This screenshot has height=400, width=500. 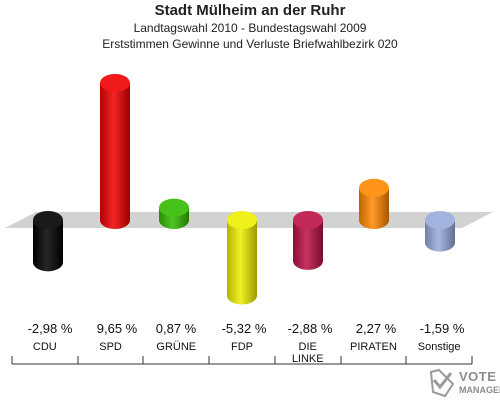 I want to click on logo-text-manager: MANAGER, so click(x=479, y=390).